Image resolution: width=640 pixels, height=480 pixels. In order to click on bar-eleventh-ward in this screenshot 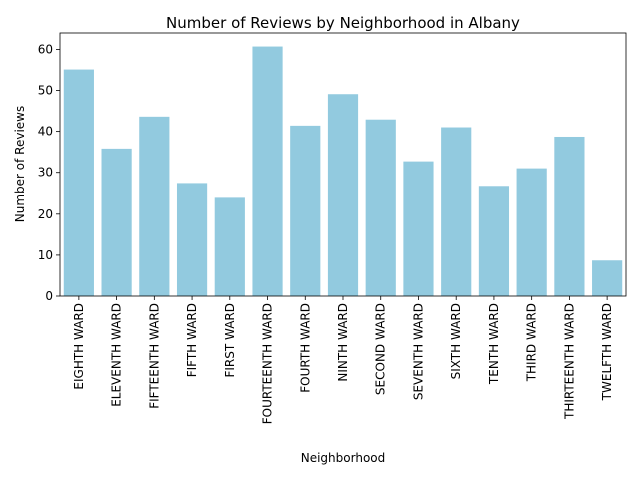, I will do `click(116, 222)`.